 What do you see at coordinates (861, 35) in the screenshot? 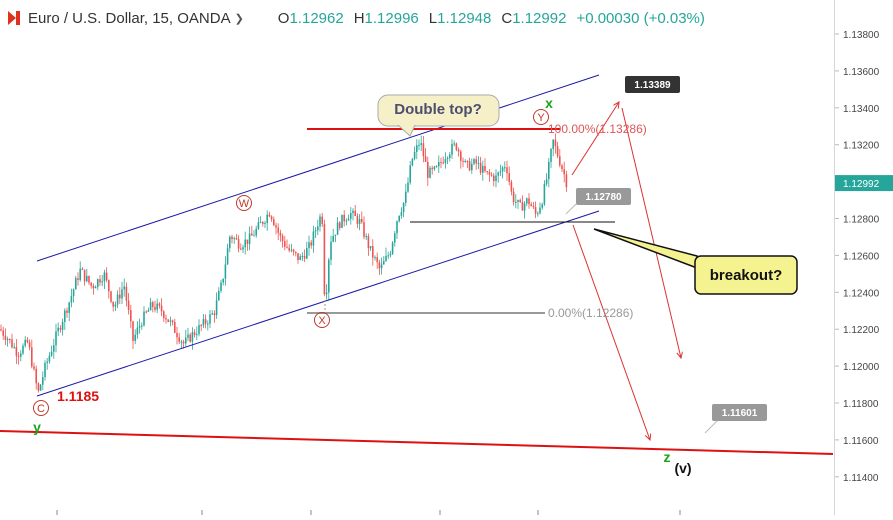
I see `scale-tick-label: 1.13800` at bounding box center [861, 35].